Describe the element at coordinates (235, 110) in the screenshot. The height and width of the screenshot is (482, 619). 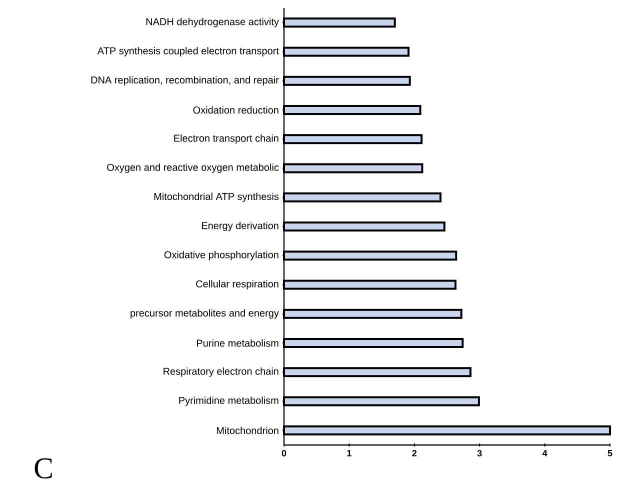
I see `y-tick-label: Oxidation reduction` at that location.